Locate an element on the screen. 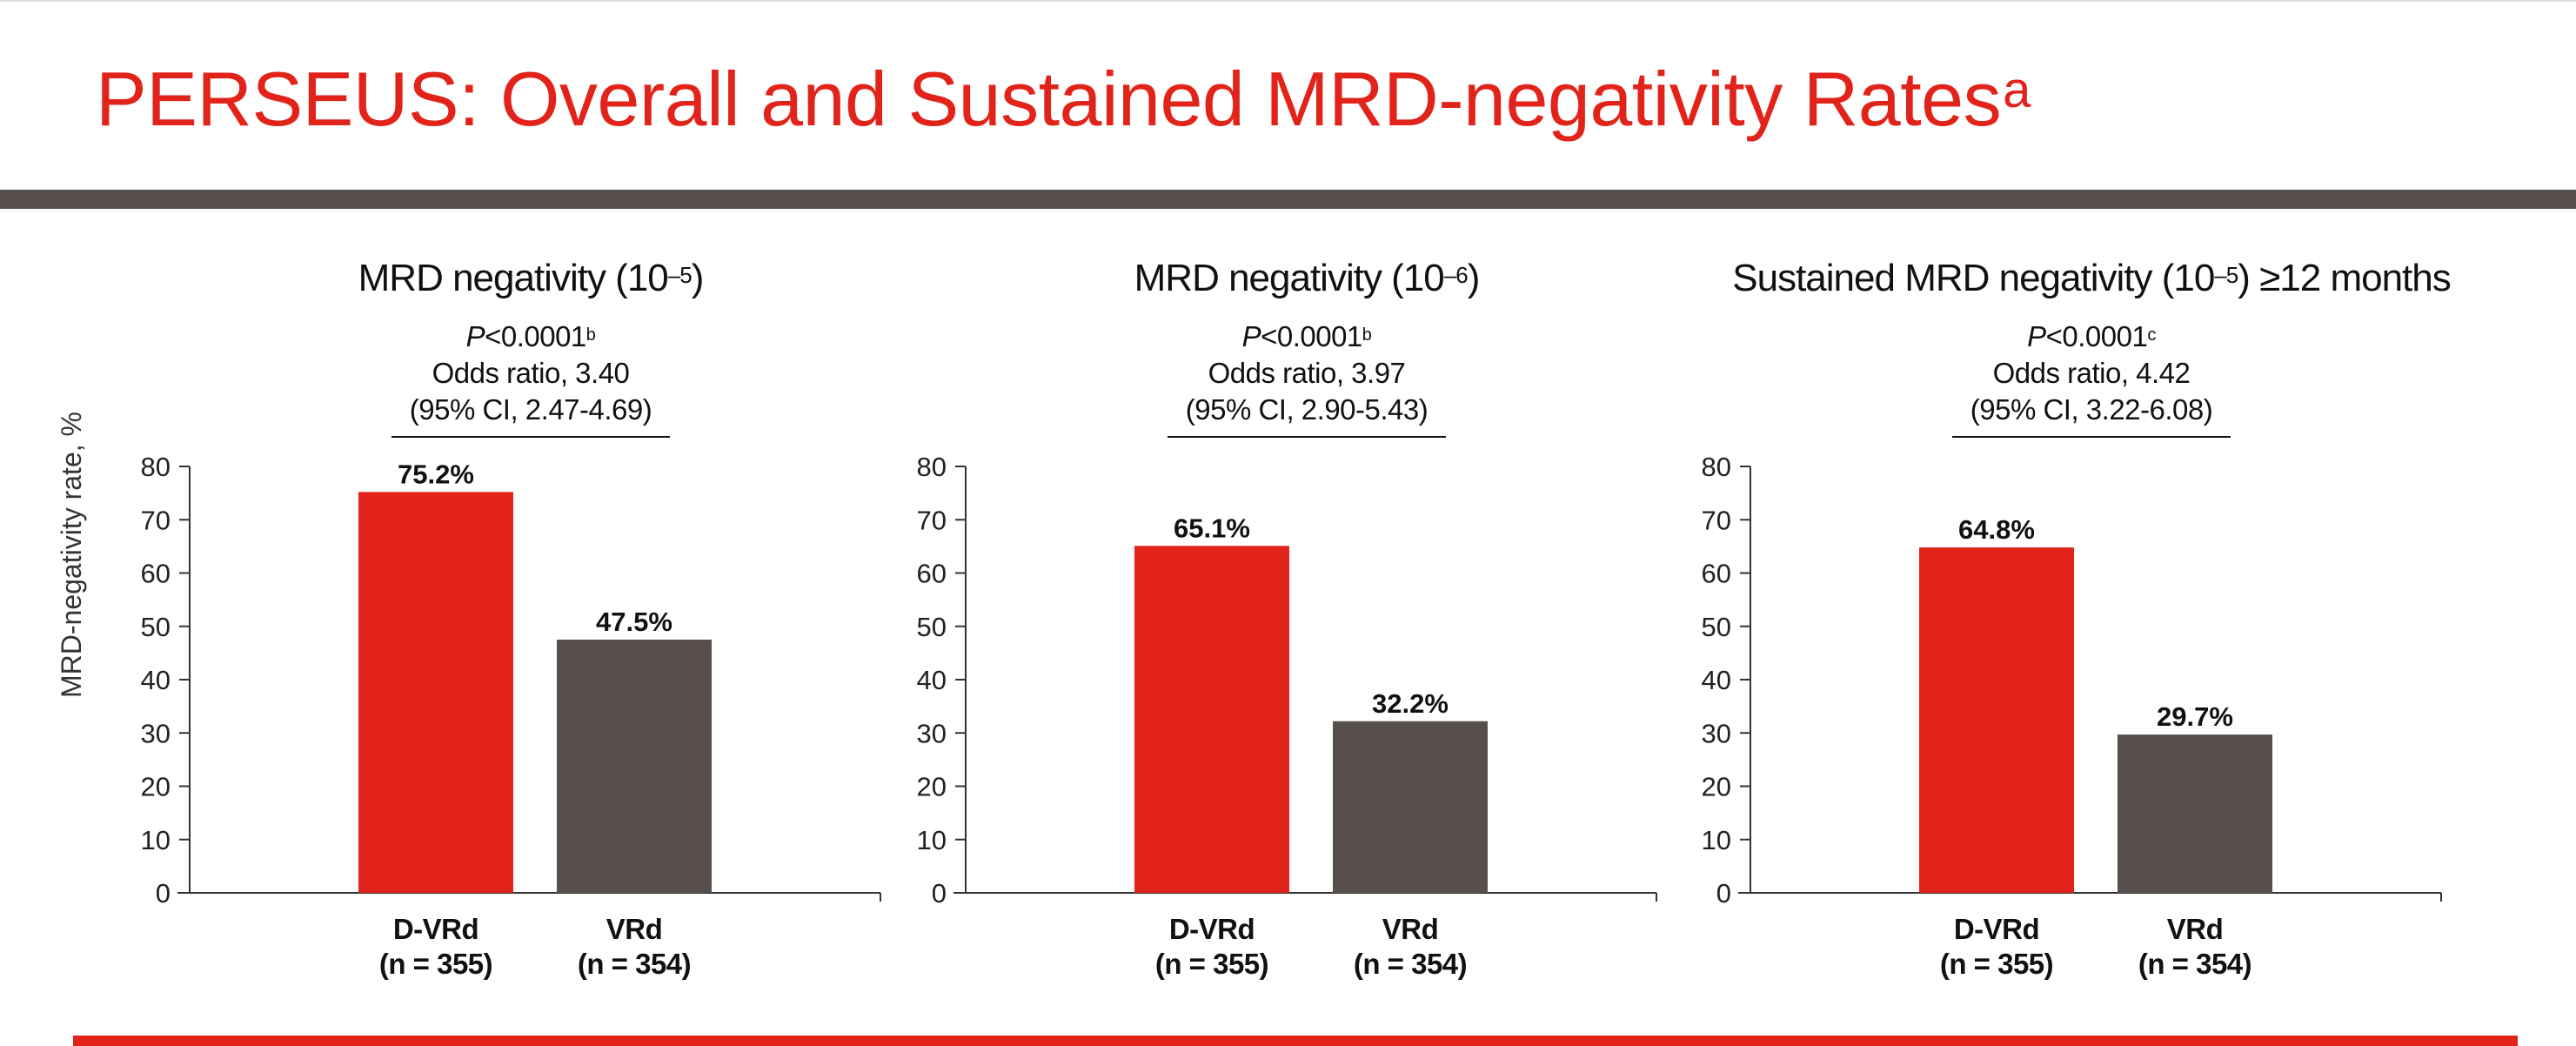 The height and width of the screenshot is (1046, 2576). slide-title-footnote: a is located at coordinates (2017, 90).